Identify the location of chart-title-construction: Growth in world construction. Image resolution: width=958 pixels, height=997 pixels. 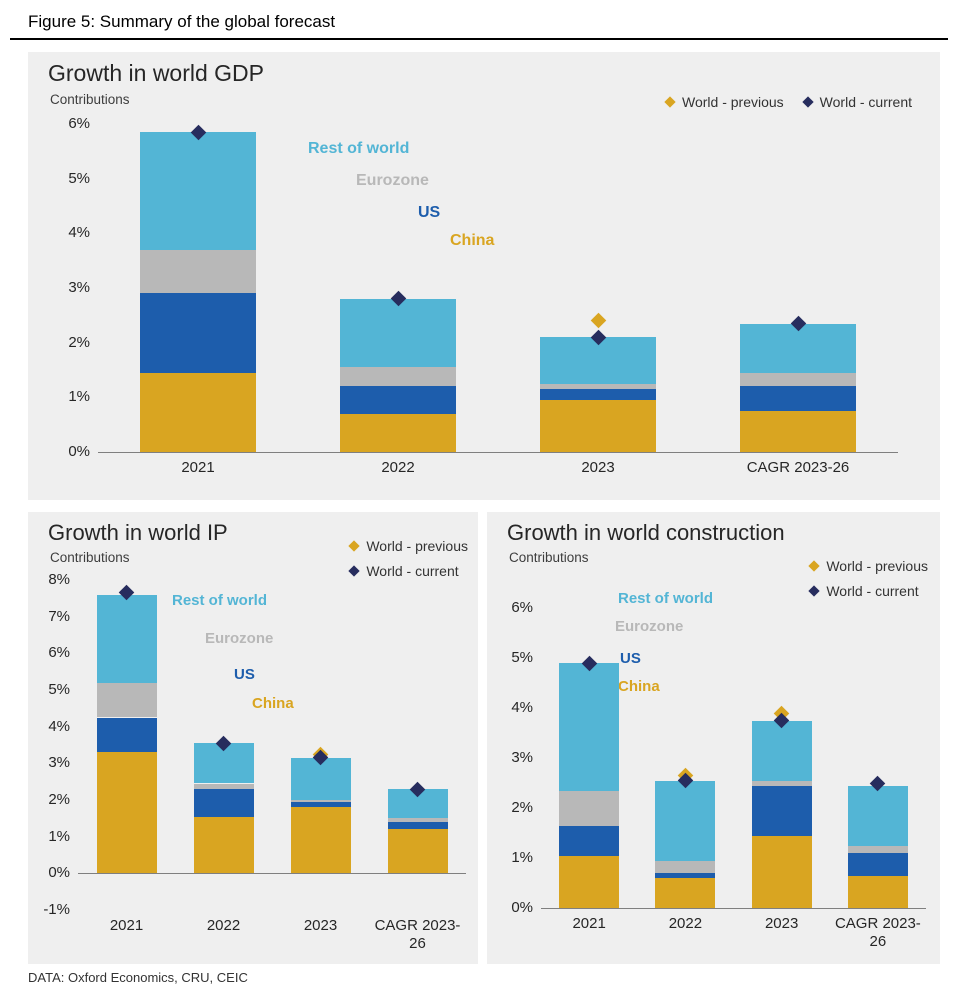
(646, 532).